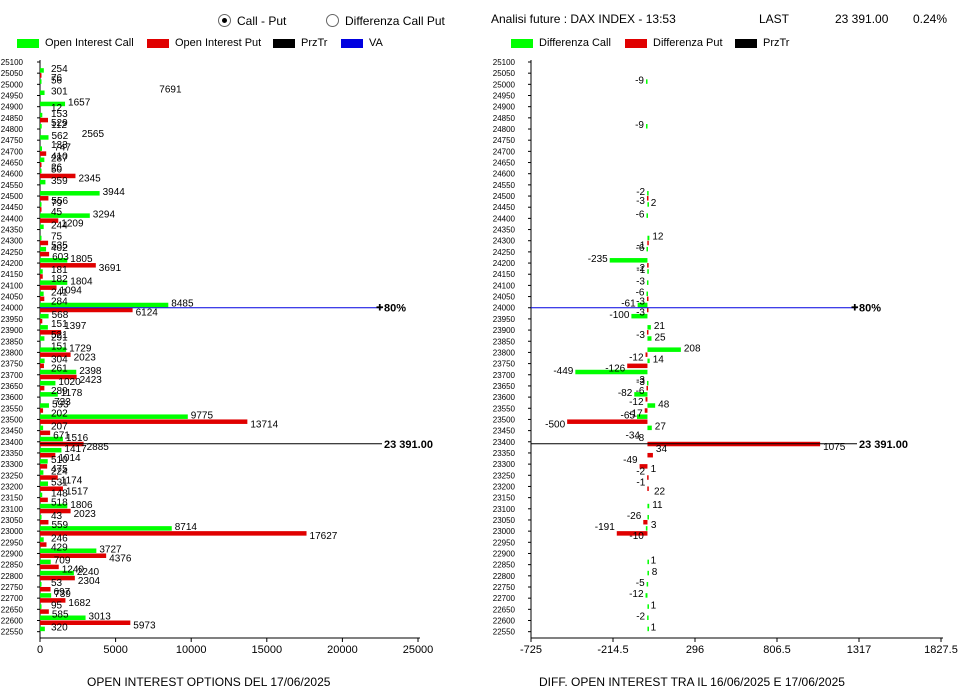 This screenshot has height=694, width=958. What do you see at coordinates (72, 480) in the screenshot?
I see `oi-data-label: 1174` at bounding box center [72, 480].